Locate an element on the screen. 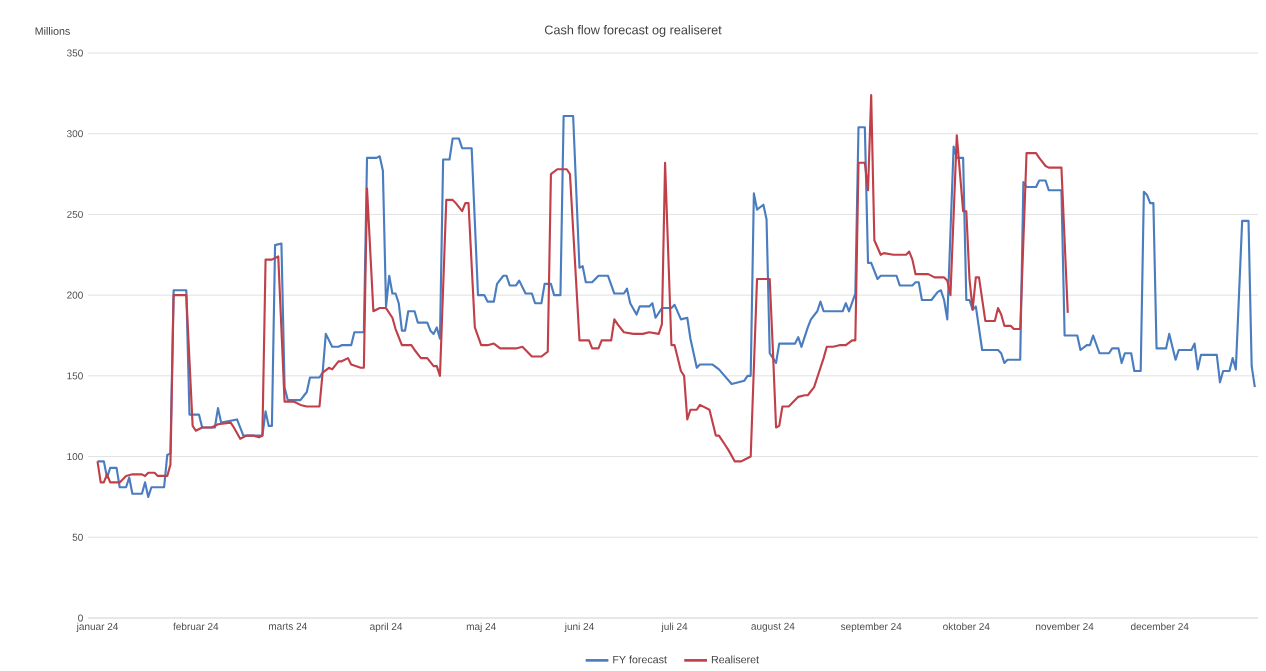 Image resolution: width=1266 pixels, height=671 pixels. y-tick-label: 50 is located at coordinates (77, 537).